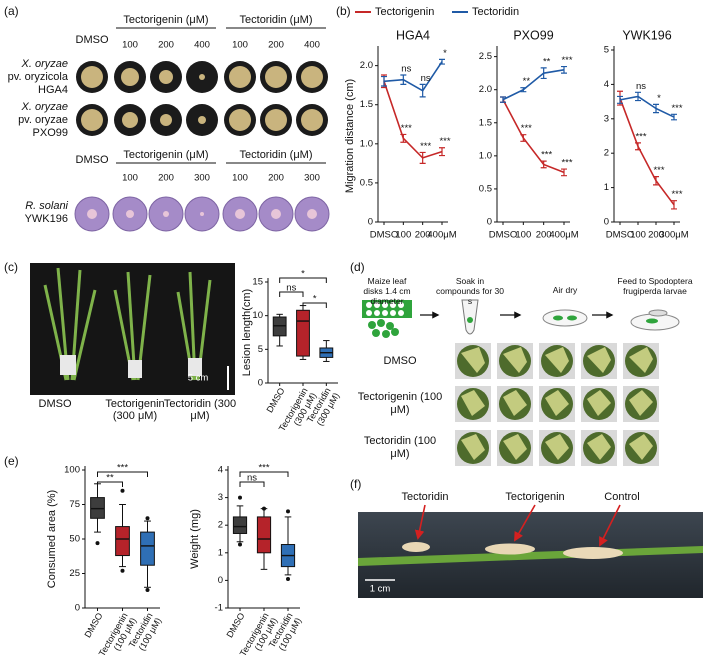 The width and height of the screenshot is (709, 663). Describe the element at coordinates (198, 378) in the screenshot. I see `scale-label: 5 cm` at that location.